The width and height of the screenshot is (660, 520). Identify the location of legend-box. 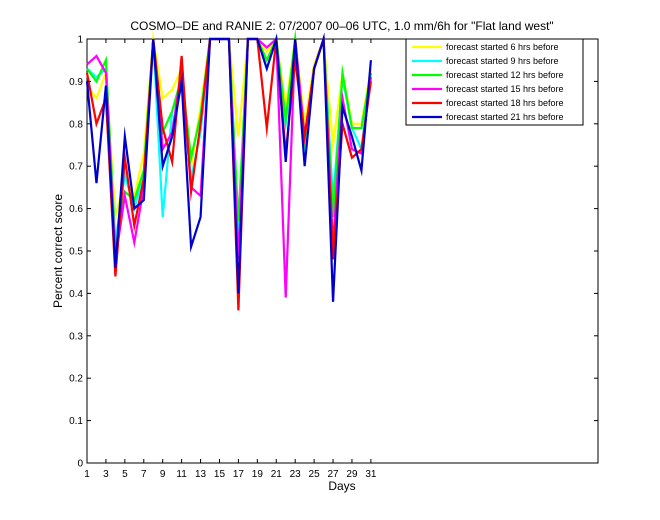
(494, 82).